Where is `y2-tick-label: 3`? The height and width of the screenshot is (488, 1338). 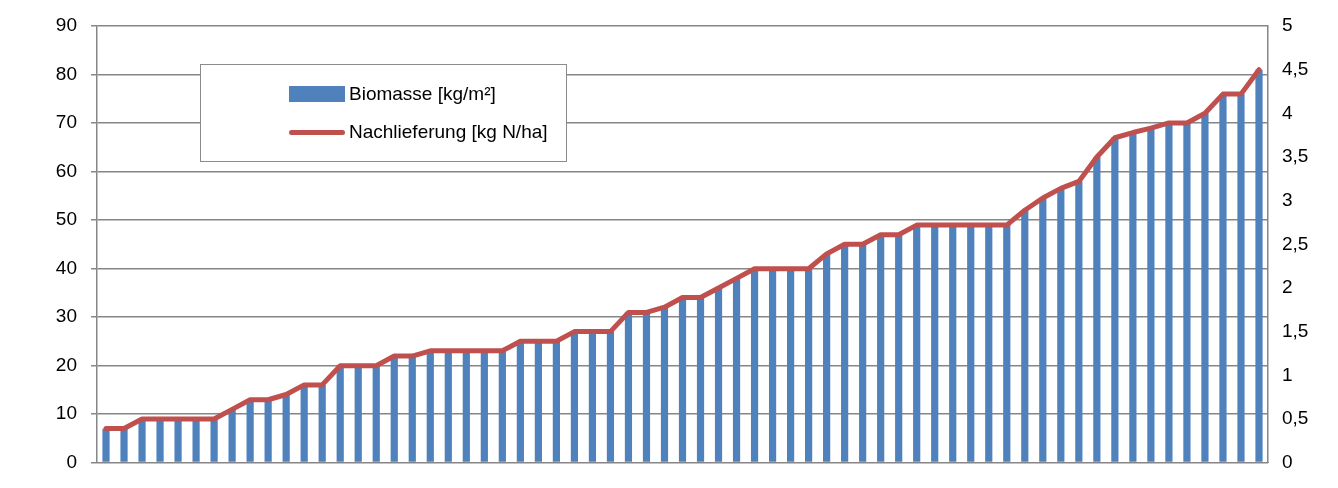
y2-tick-label: 3 is located at coordinates (1287, 199).